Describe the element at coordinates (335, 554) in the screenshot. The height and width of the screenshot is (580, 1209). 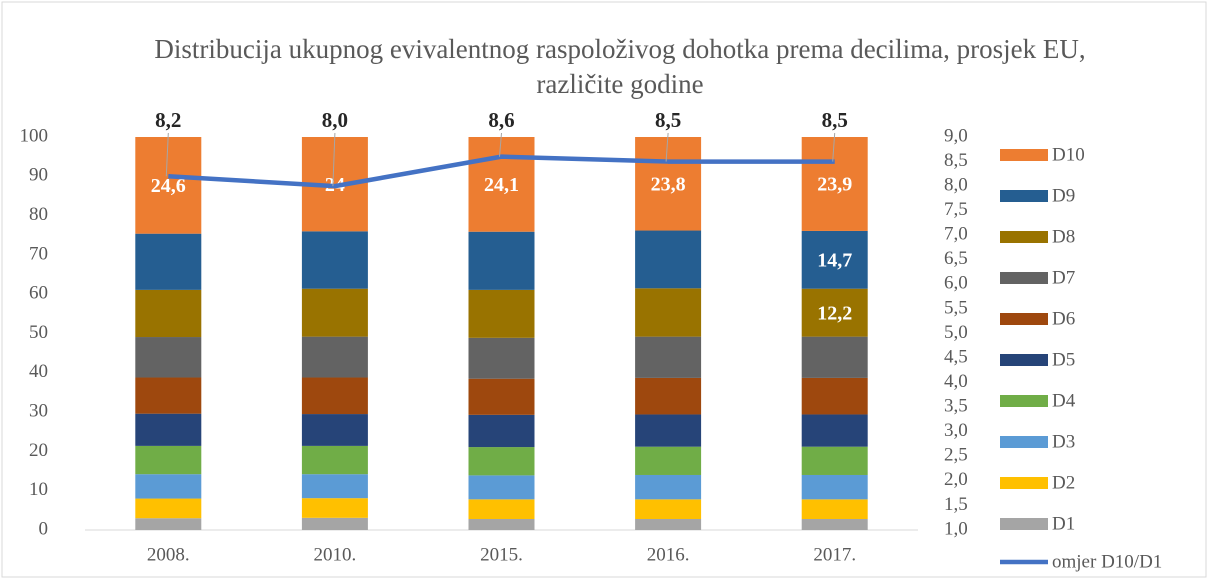
I see `x-tick-label: 2010.` at that location.